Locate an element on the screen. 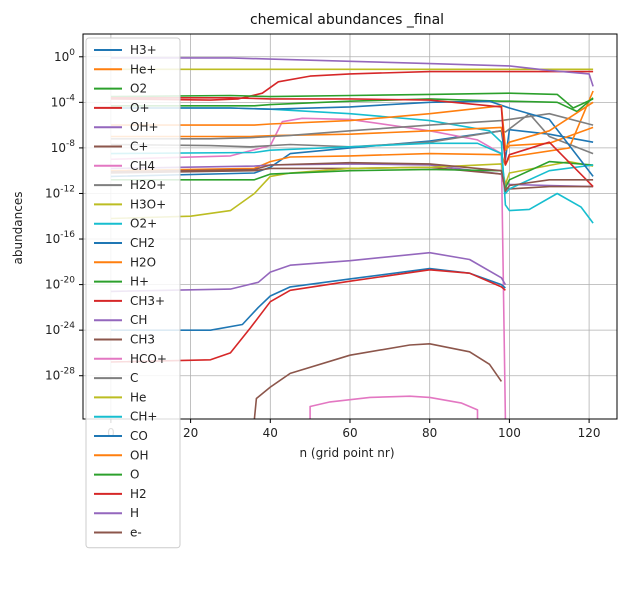 This screenshot has width=630, height=598. x-tick-label: 40 is located at coordinates (270, 433).